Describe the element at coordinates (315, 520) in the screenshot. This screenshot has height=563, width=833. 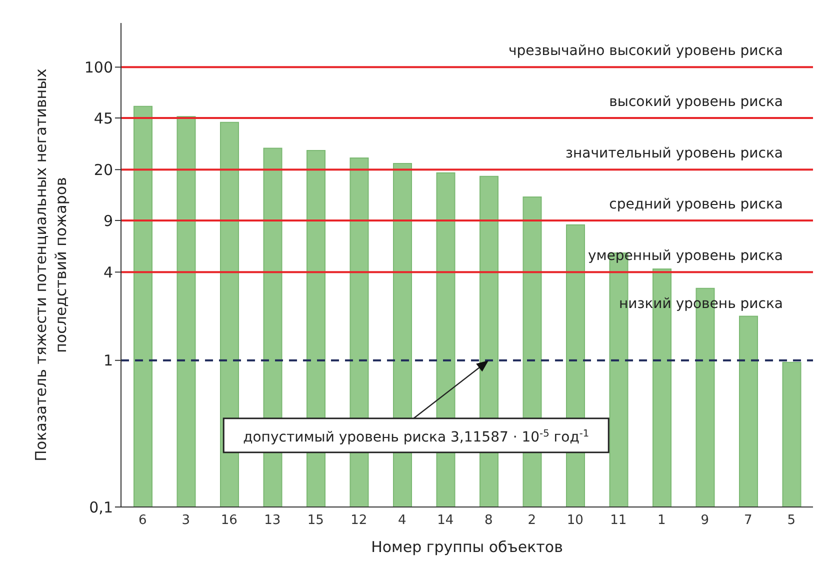
I see `x-tick-label: 15` at that location.